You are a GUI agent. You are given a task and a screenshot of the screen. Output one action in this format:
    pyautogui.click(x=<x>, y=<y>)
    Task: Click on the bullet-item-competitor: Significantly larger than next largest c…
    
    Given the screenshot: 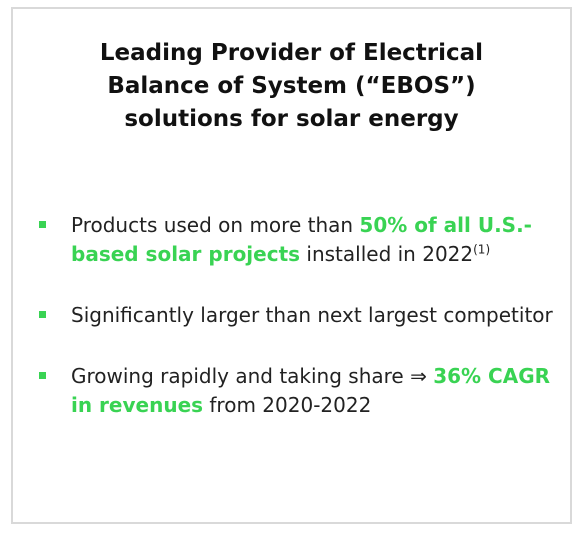 What is the action you would take?
    pyautogui.click(x=295, y=315)
    